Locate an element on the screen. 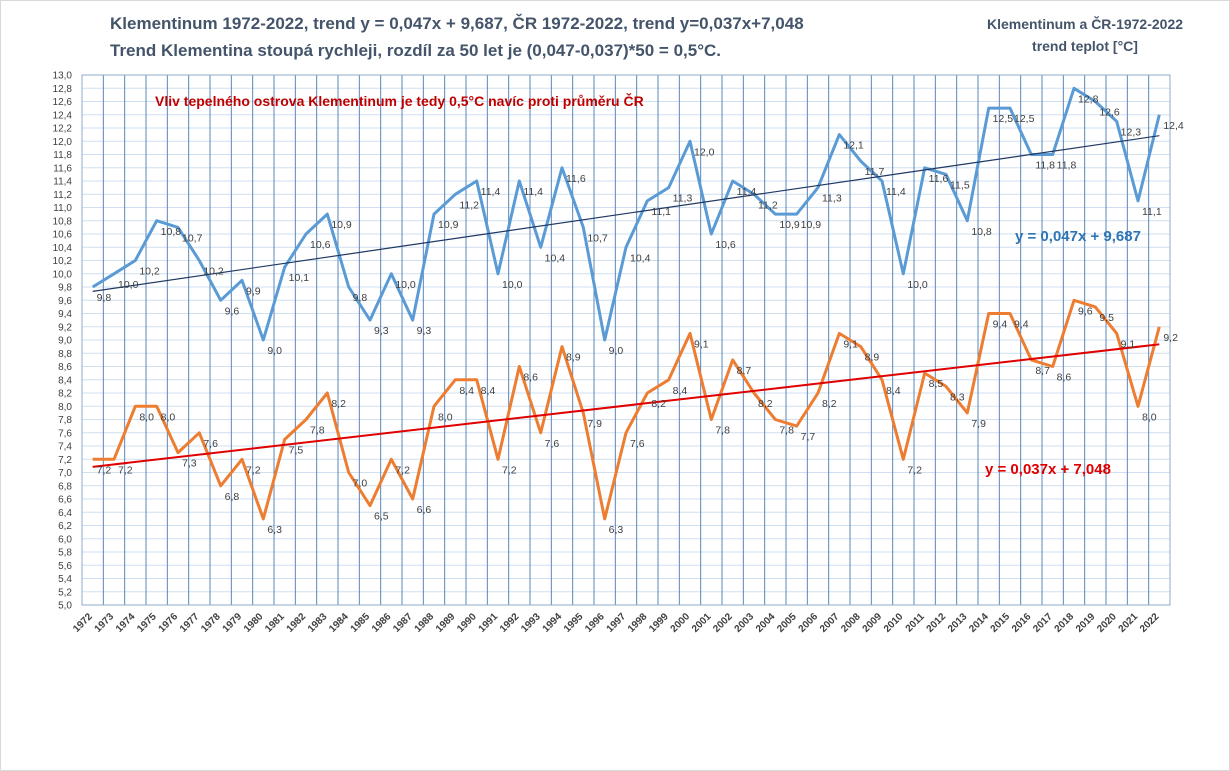 The width and height of the screenshot is (1230, 771). x-tick-label: 2018 is located at coordinates (1065, 623).